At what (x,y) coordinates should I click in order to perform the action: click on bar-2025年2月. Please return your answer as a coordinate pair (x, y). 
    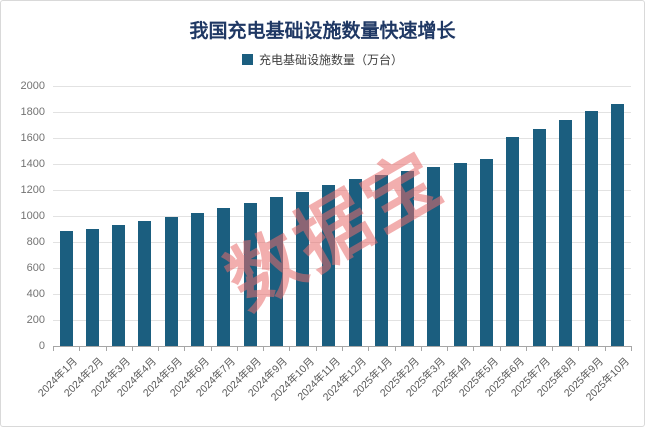
    Looking at the image, I should click on (408, 258).